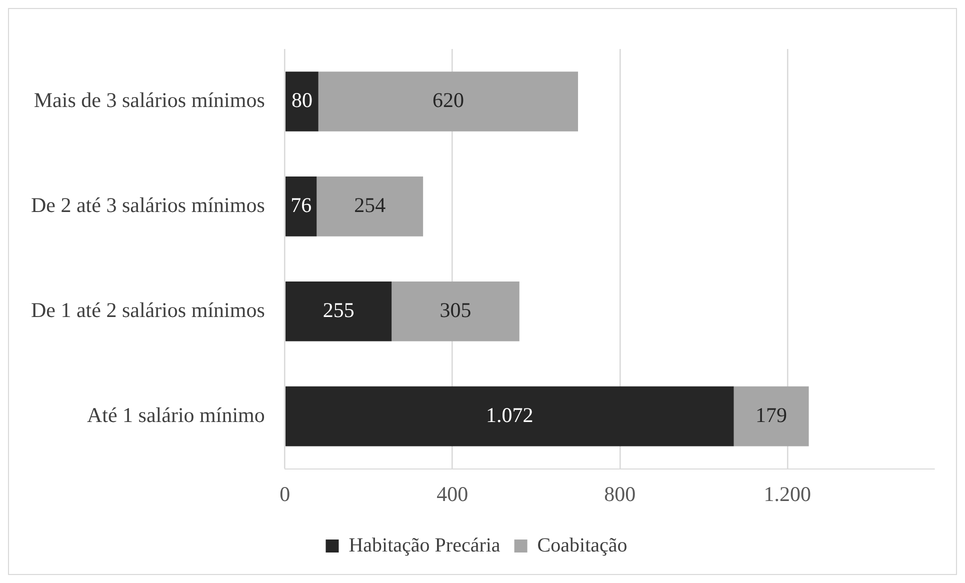  I want to click on data-label: 80, so click(301, 100).